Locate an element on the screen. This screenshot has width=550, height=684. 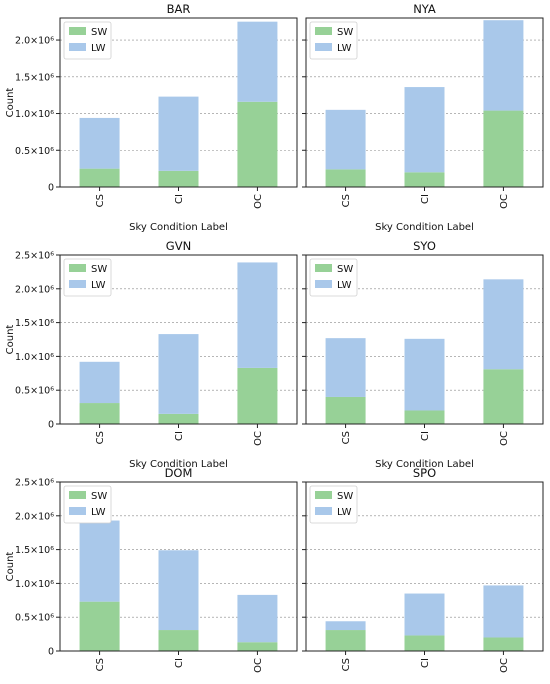
panel-title: BAR is located at coordinates (179, 9).